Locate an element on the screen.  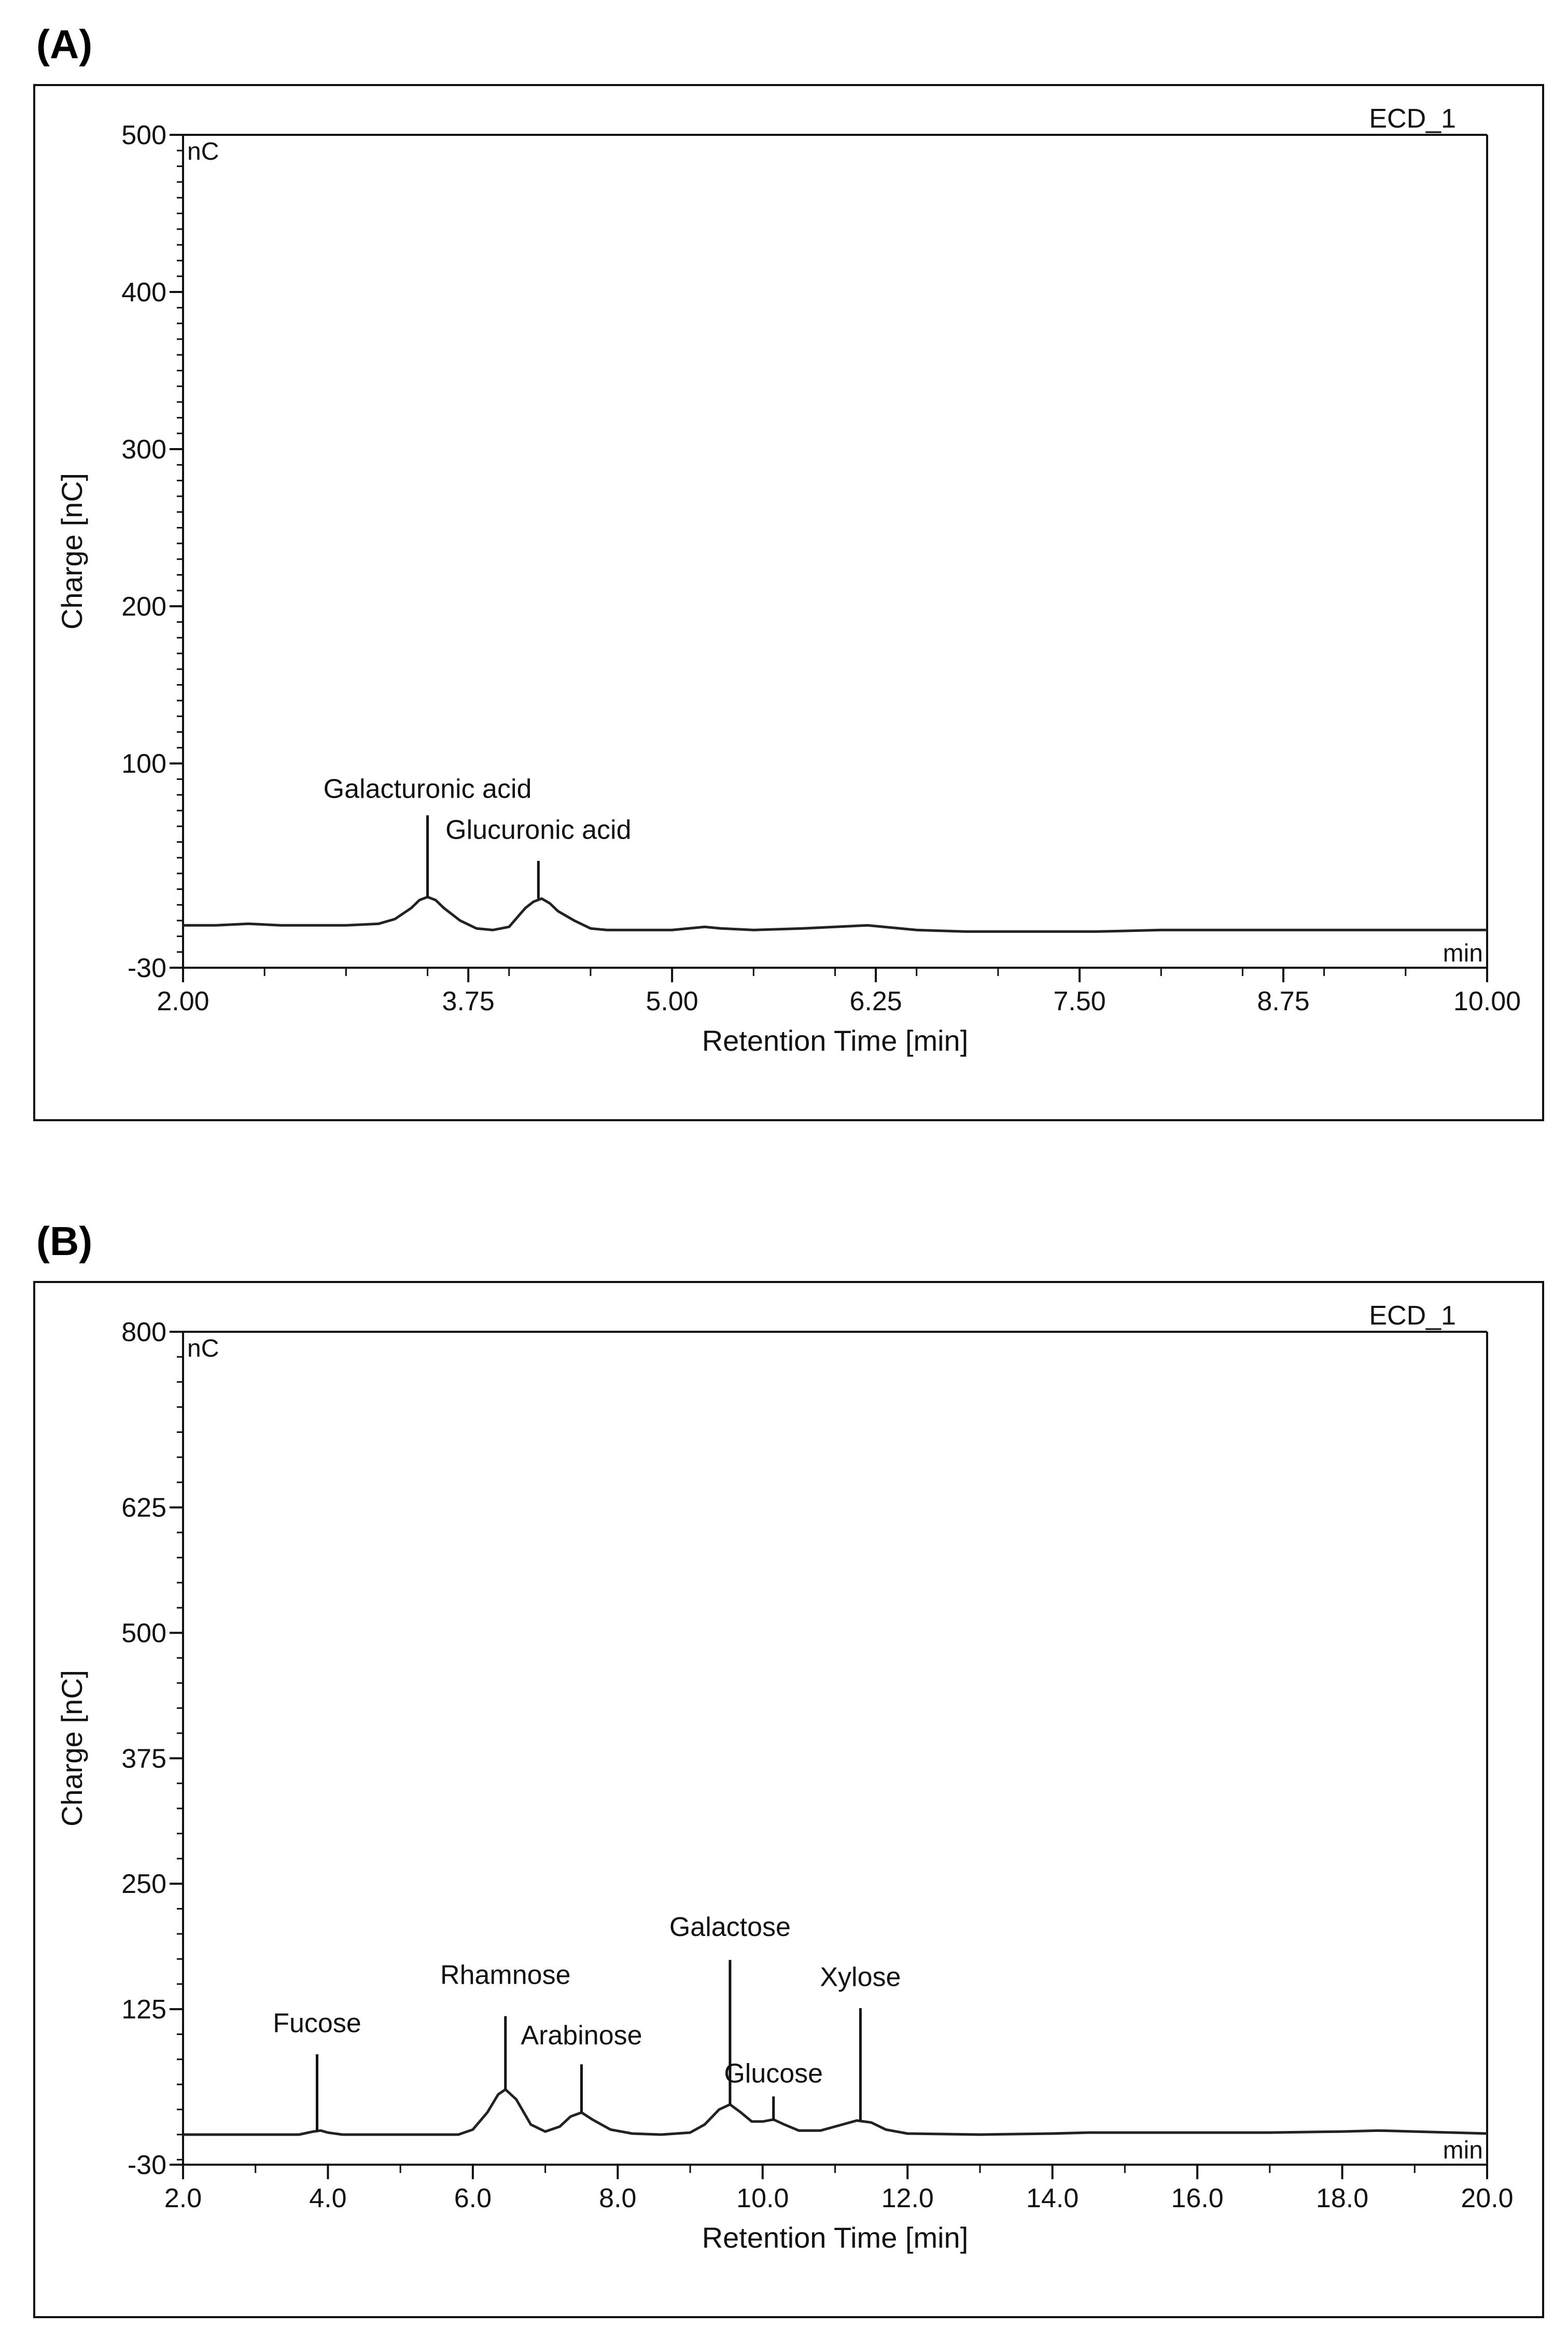
y-tick-label: 100 is located at coordinates (143, 764).